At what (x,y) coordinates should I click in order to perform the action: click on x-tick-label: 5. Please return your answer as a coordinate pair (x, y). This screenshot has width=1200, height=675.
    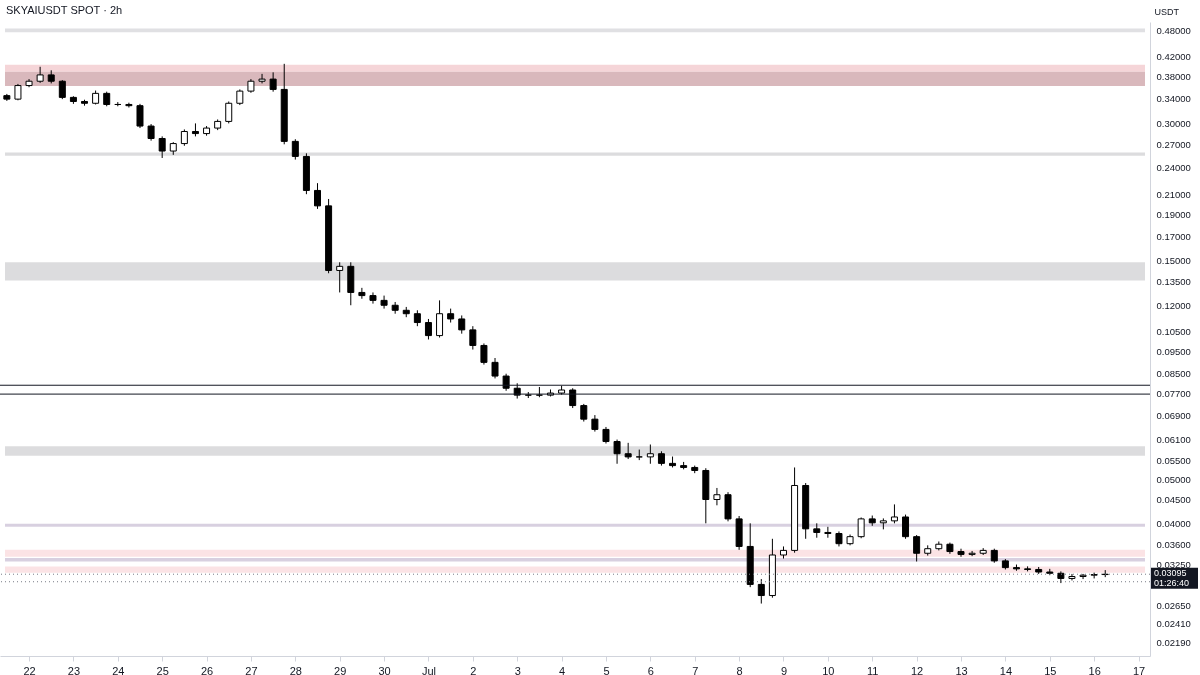
    Looking at the image, I should click on (606, 669).